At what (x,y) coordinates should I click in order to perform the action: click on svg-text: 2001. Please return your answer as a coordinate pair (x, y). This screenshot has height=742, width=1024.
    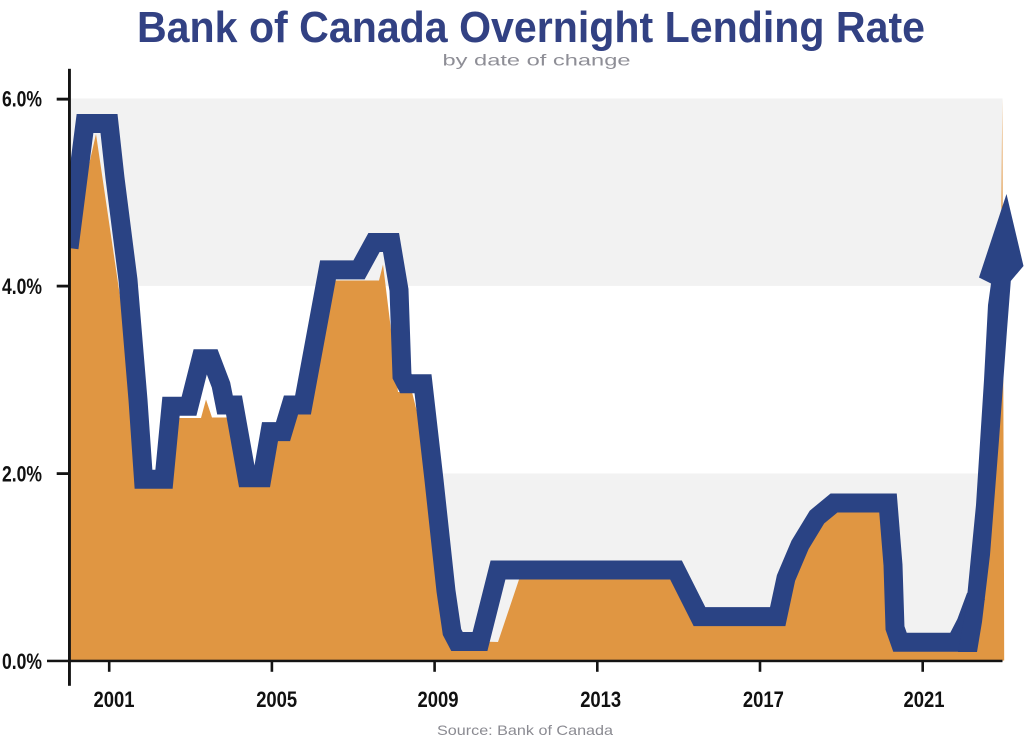
    Looking at the image, I should click on (114, 699).